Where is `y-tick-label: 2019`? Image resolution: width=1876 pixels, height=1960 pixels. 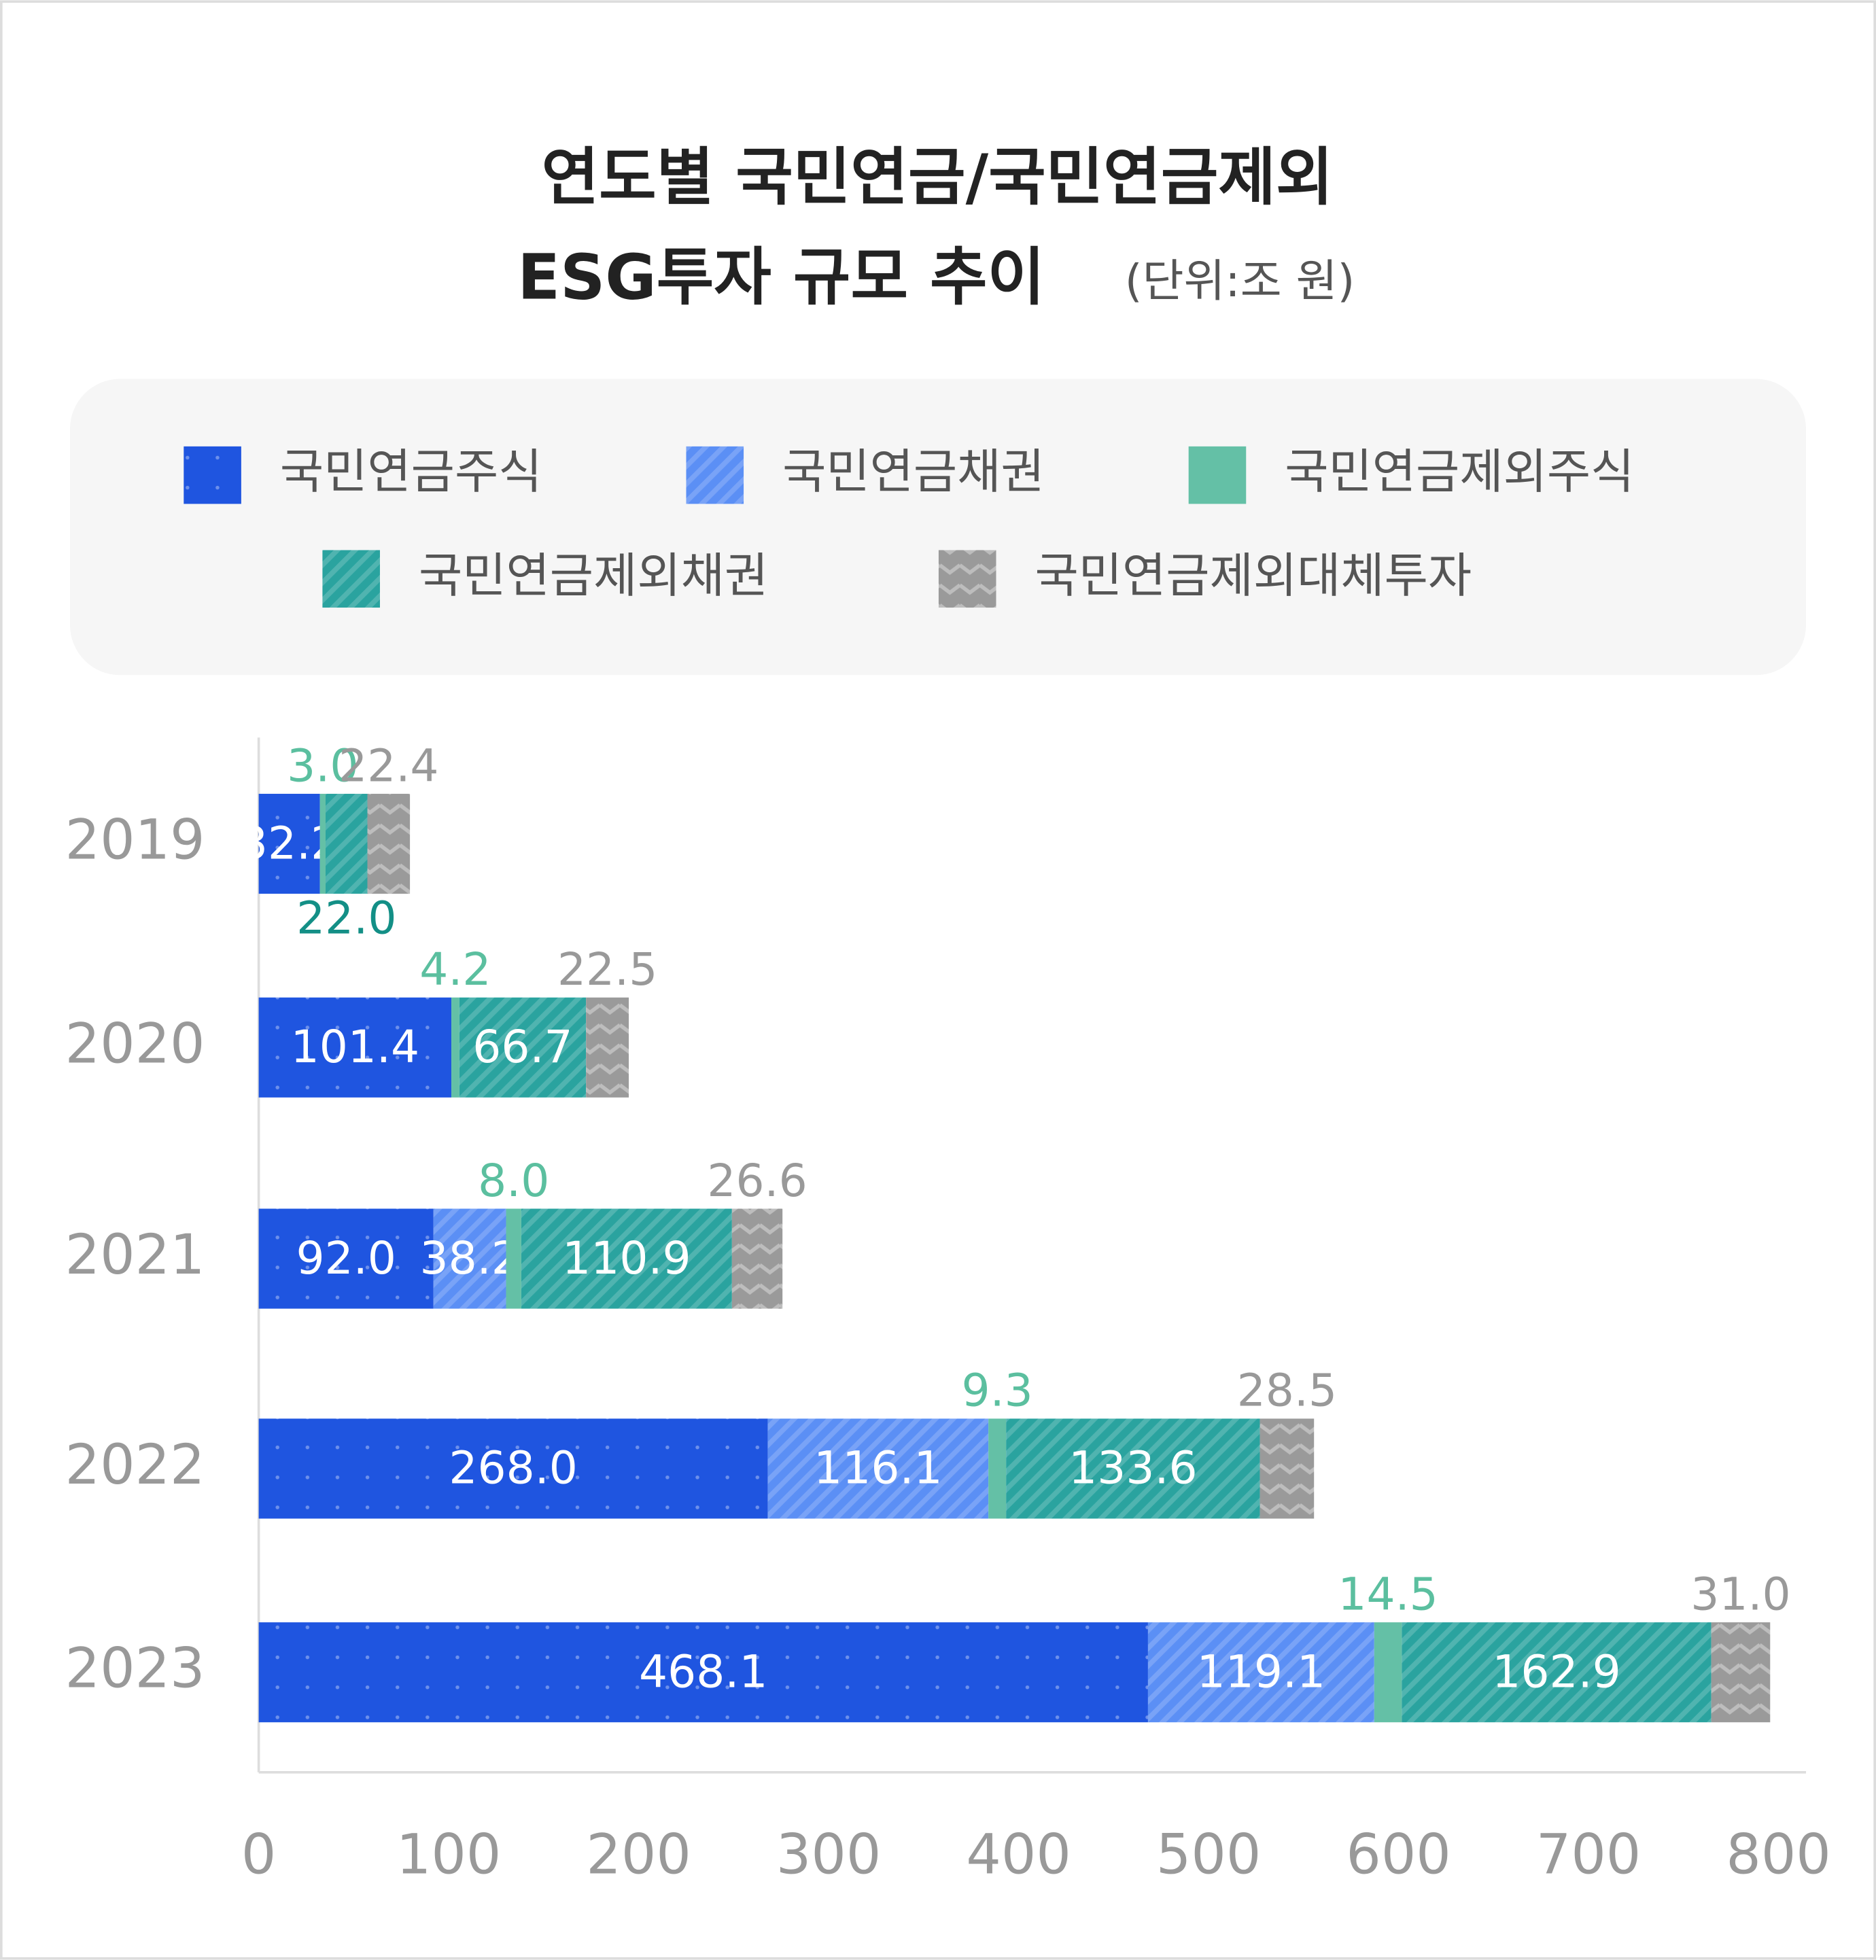
y-tick-label: 2019 is located at coordinates (135, 841).